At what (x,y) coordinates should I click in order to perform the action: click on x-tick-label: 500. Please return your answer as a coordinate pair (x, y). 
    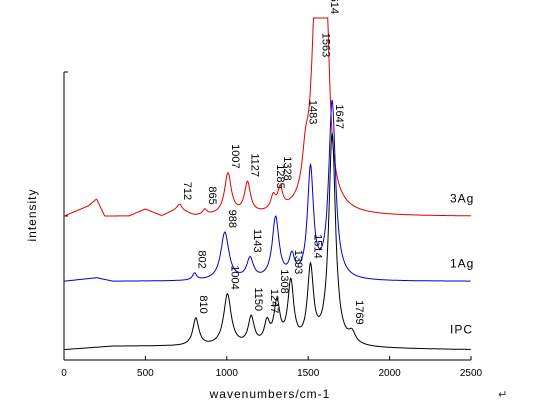
    Looking at the image, I should click on (145, 373).